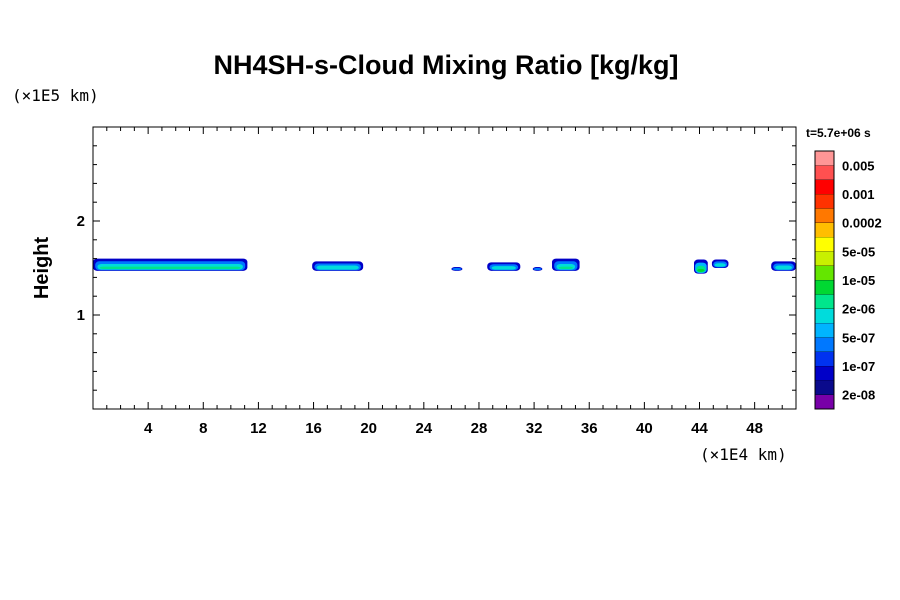 The height and width of the screenshot is (600, 900). I want to click on x-tick-label: 28, so click(479, 428).